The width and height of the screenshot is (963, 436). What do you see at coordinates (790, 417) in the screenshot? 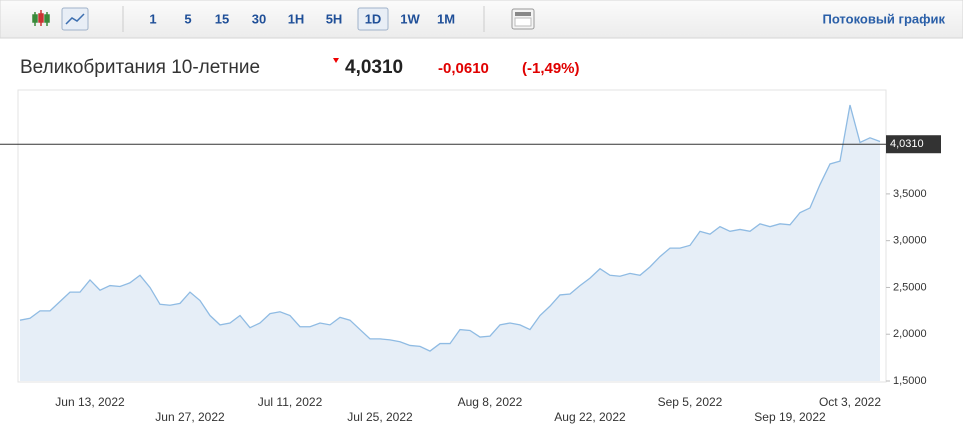
I see `x-tick-label: Sep 19, 2022` at bounding box center [790, 417].